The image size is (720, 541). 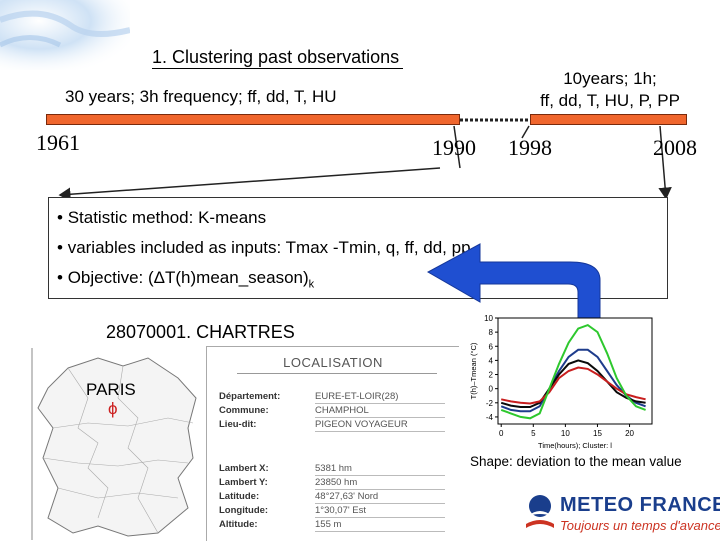 What do you see at coordinates (540, 511) in the screenshot?
I see `meteo-france-logo-icon` at bounding box center [540, 511].